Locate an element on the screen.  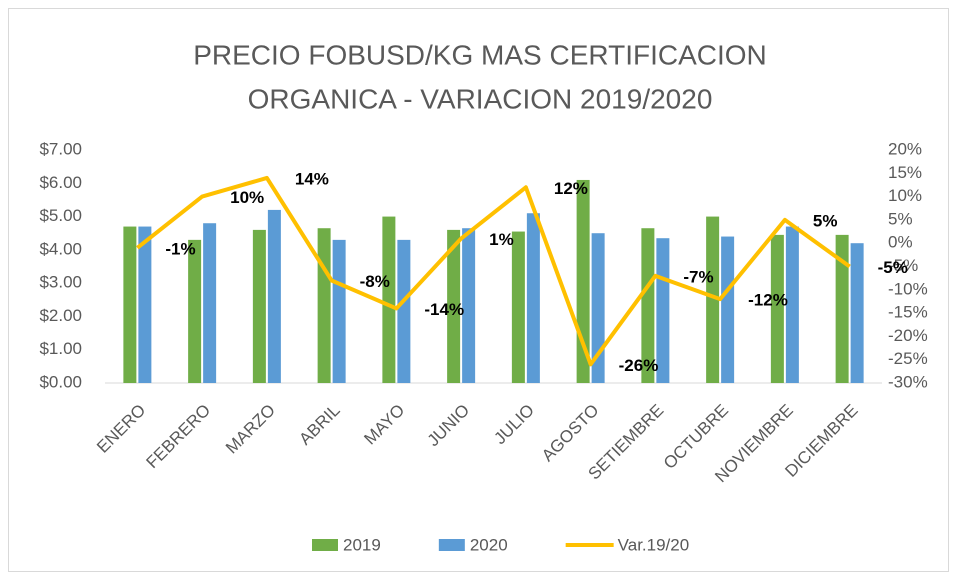
y-tick-label: $6.00 is located at coordinates (60, 182).